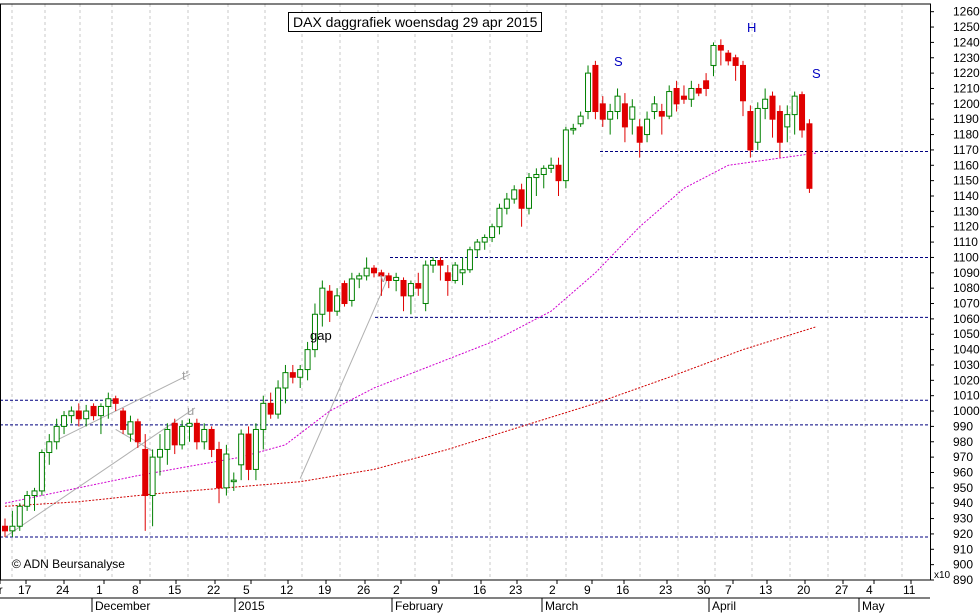 The image size is (980, 613). I want to click on x-day-label-11: 2, so click(396, 590).